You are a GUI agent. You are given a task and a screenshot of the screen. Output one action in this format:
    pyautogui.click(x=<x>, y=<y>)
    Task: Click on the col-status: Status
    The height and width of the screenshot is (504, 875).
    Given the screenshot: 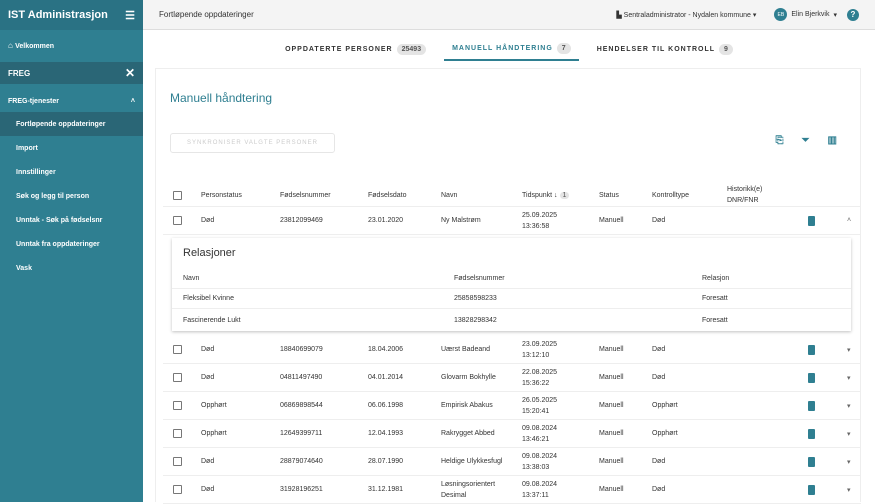 What is the action you would take?
    pyautogui.click(x=609, y=195)
    